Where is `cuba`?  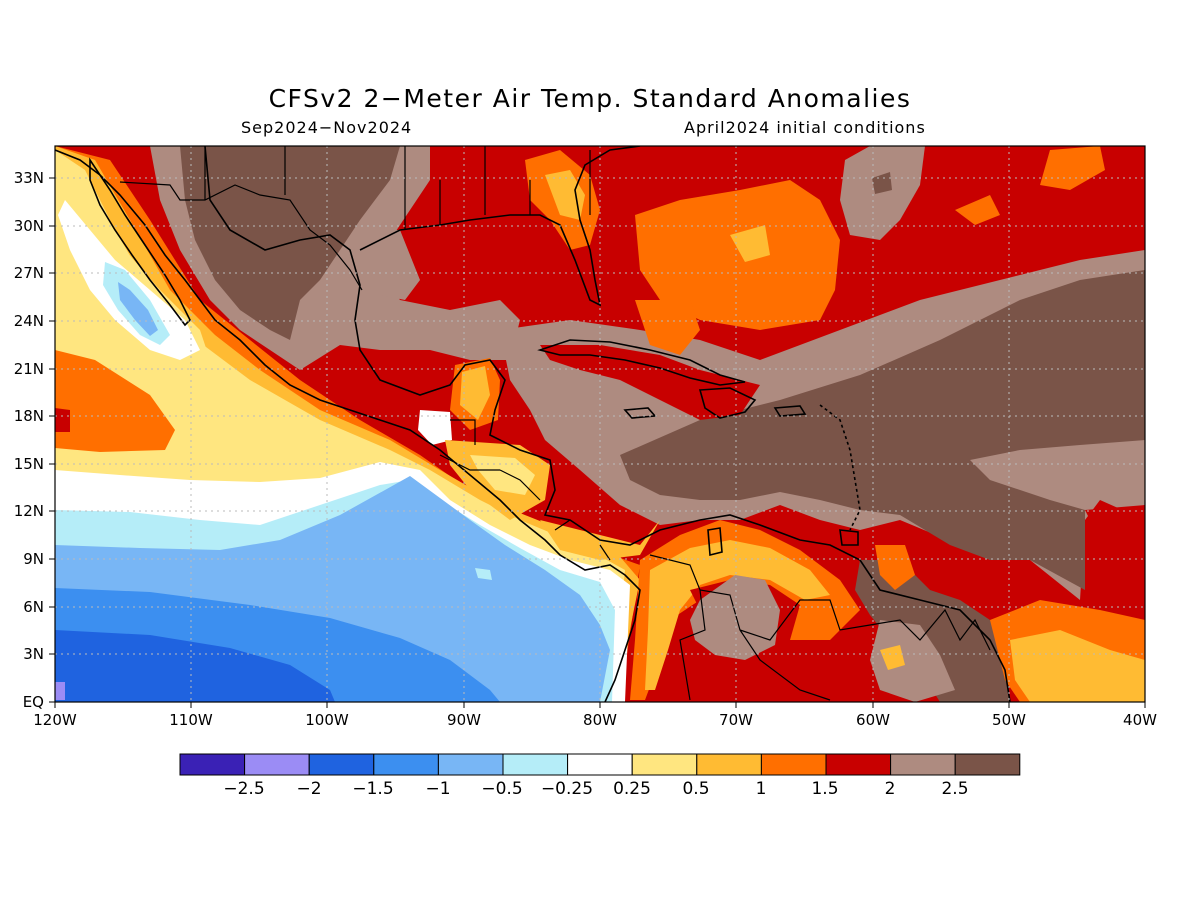 cuba is located at coordinates (641, 362).